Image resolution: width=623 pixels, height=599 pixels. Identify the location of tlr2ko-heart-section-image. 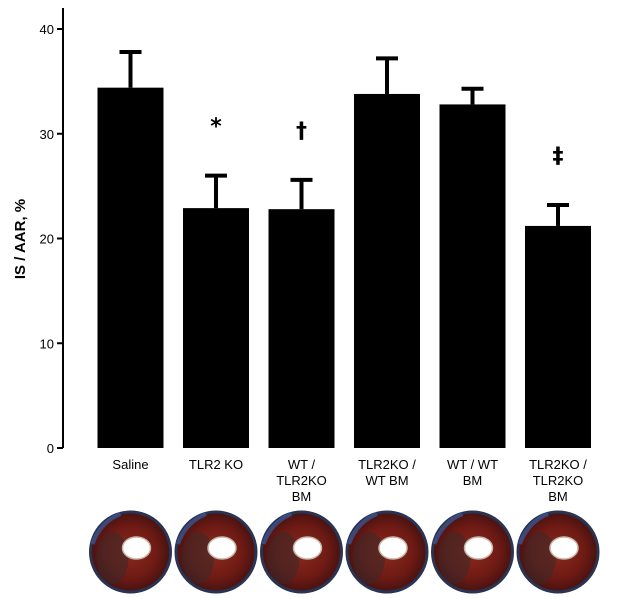
(216, 552).